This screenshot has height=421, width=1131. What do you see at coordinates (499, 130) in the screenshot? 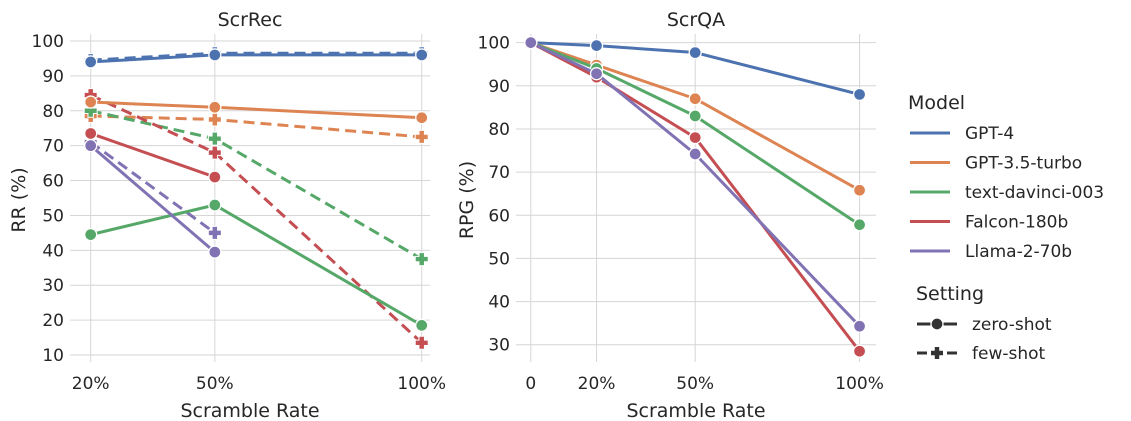
I see `scrqa-y-tick-label: 80` at bounding box center [499, 130].